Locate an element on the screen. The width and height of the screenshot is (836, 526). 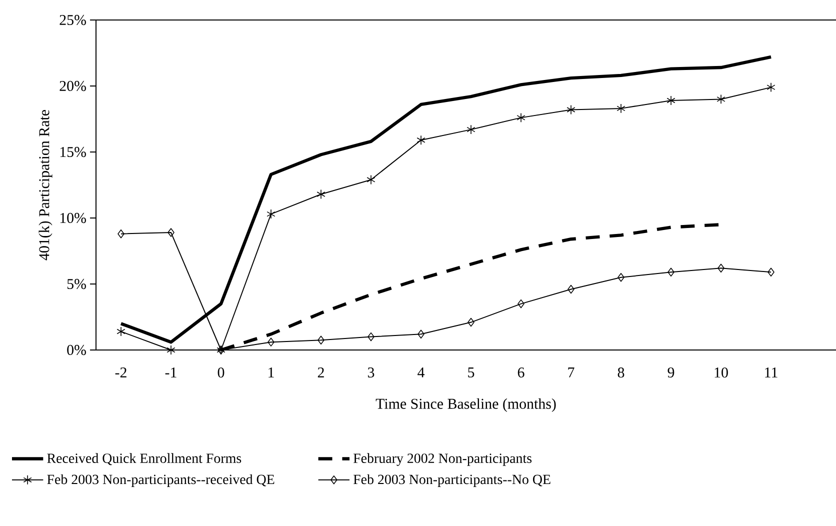
x-tick-label: 6 is located at coordinates (521, 372).